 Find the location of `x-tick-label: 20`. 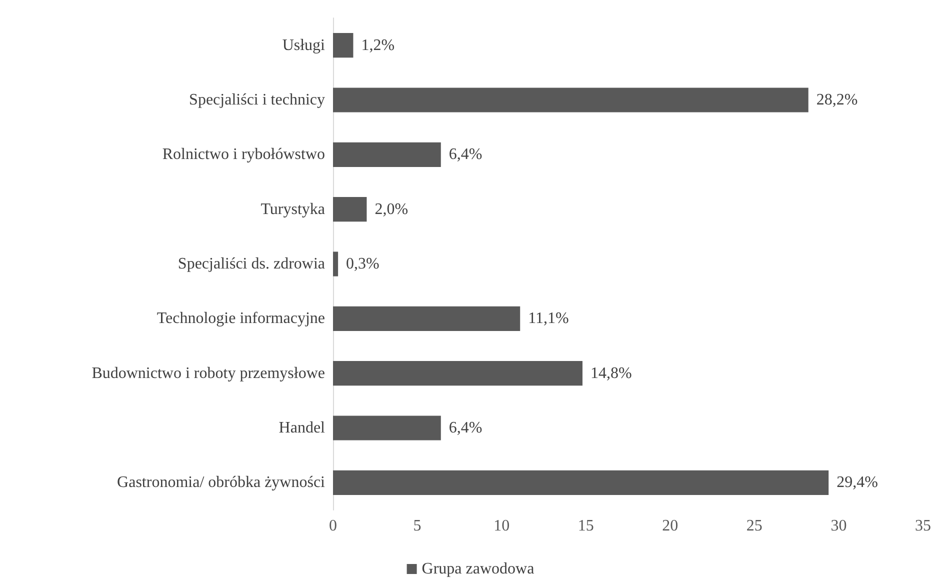

x-tick-label: 20 is located at coordinates (670, 526).